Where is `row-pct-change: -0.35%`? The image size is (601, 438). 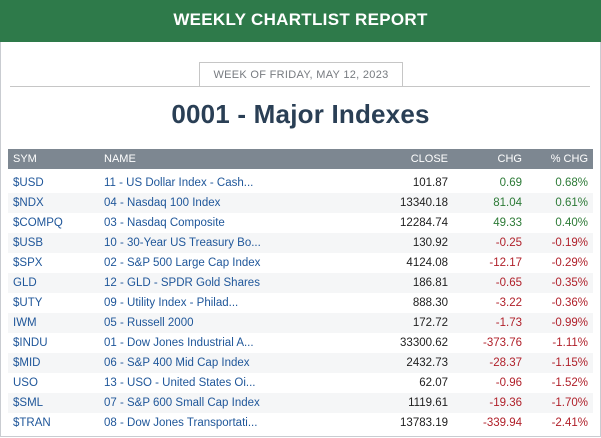
row-pct-change: -0.35% is located at coordinates (569, 283).